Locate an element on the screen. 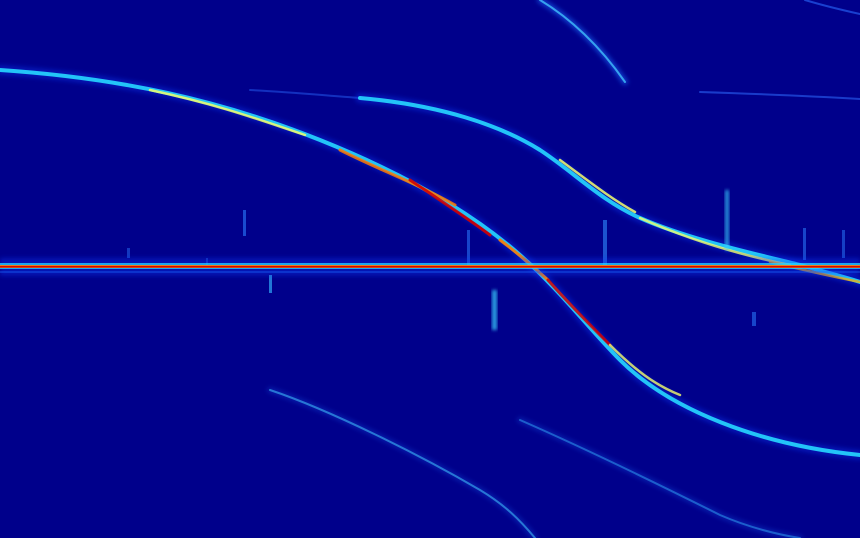 Image resolution: width=860 pixels, height=538 pixels. faint-curves-top is located at coordinates (554, 50).